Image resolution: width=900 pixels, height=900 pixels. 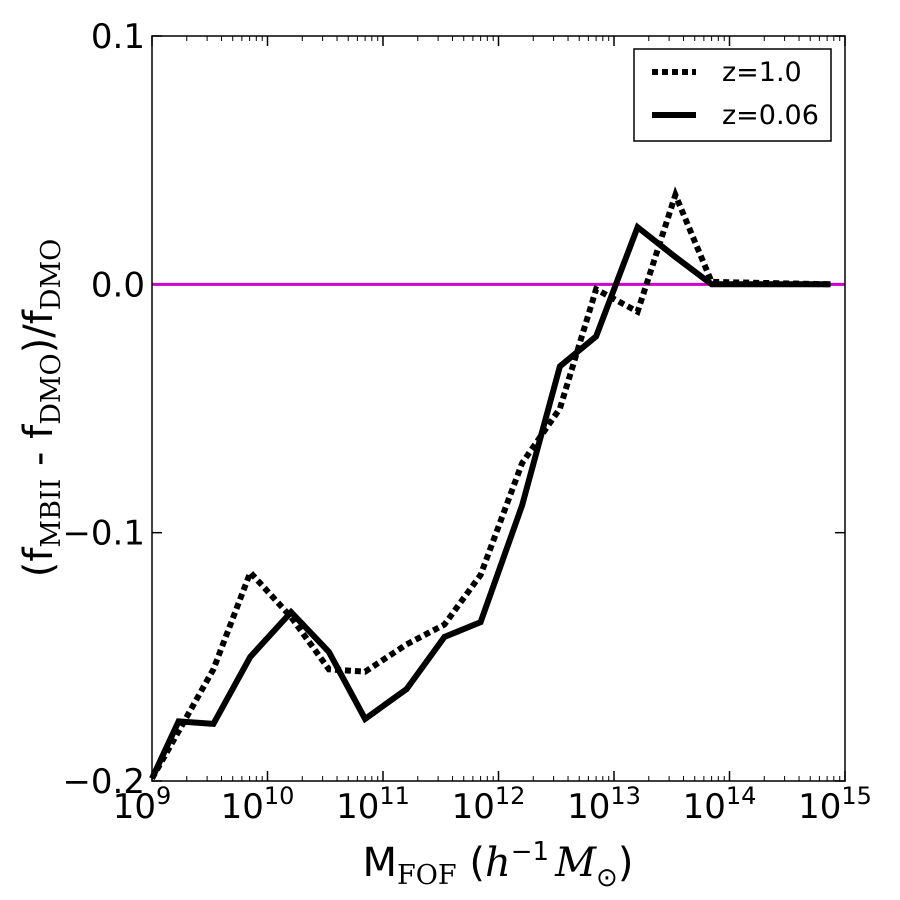 I want to click on y-tick-label: −0.2, so click(x=103, y=782).